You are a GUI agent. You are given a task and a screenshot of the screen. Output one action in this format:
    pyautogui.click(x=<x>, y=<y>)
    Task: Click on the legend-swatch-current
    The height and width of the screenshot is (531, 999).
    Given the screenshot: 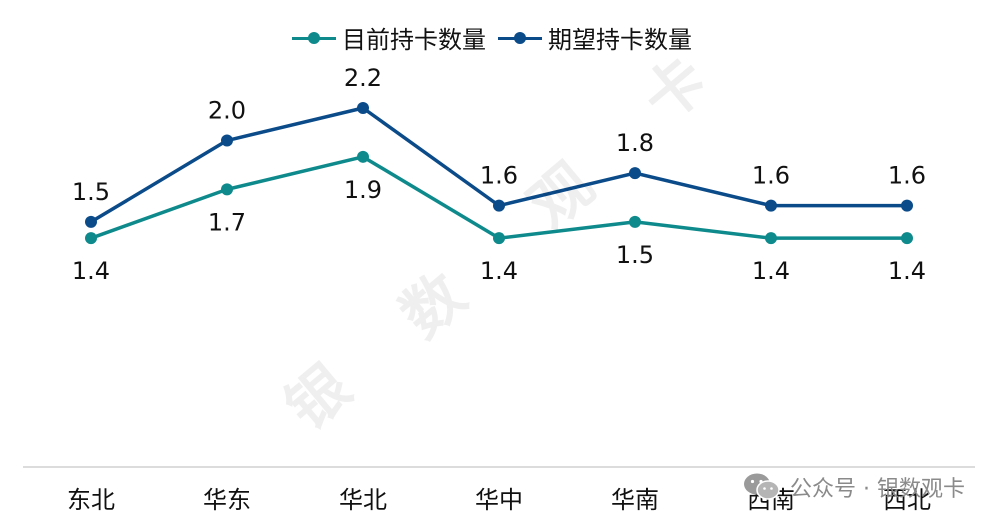 What is the action you would take?
    pyautogui.click(x=314, y=38)
    